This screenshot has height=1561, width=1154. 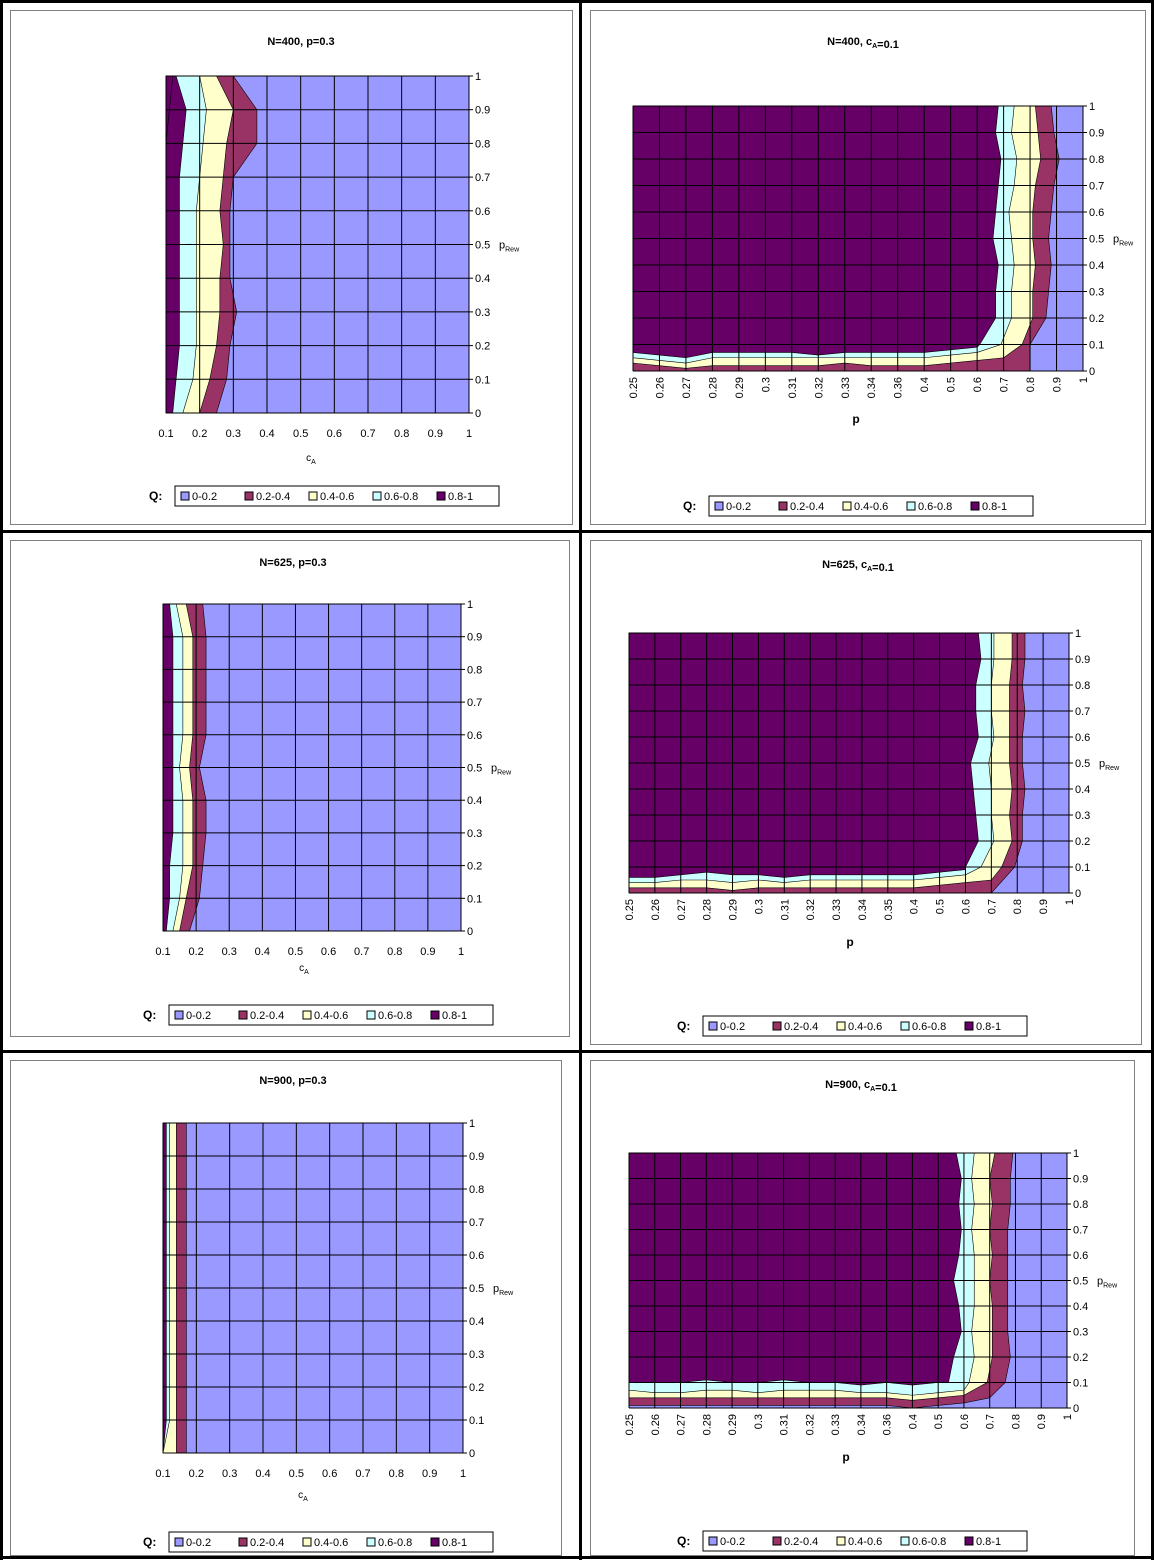 I want to click on x-tick-label: 0.33, so click(x=836, y=1424).